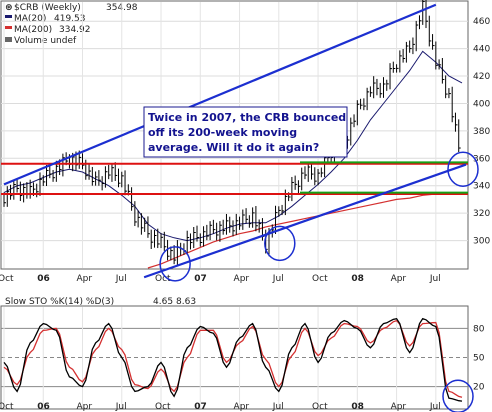 This screenshot has width=492, height=412. What do you see at coordinates (481, 104) in the screenshot?
I see `price-y-tick: 400` at bounding box center [481, 104].